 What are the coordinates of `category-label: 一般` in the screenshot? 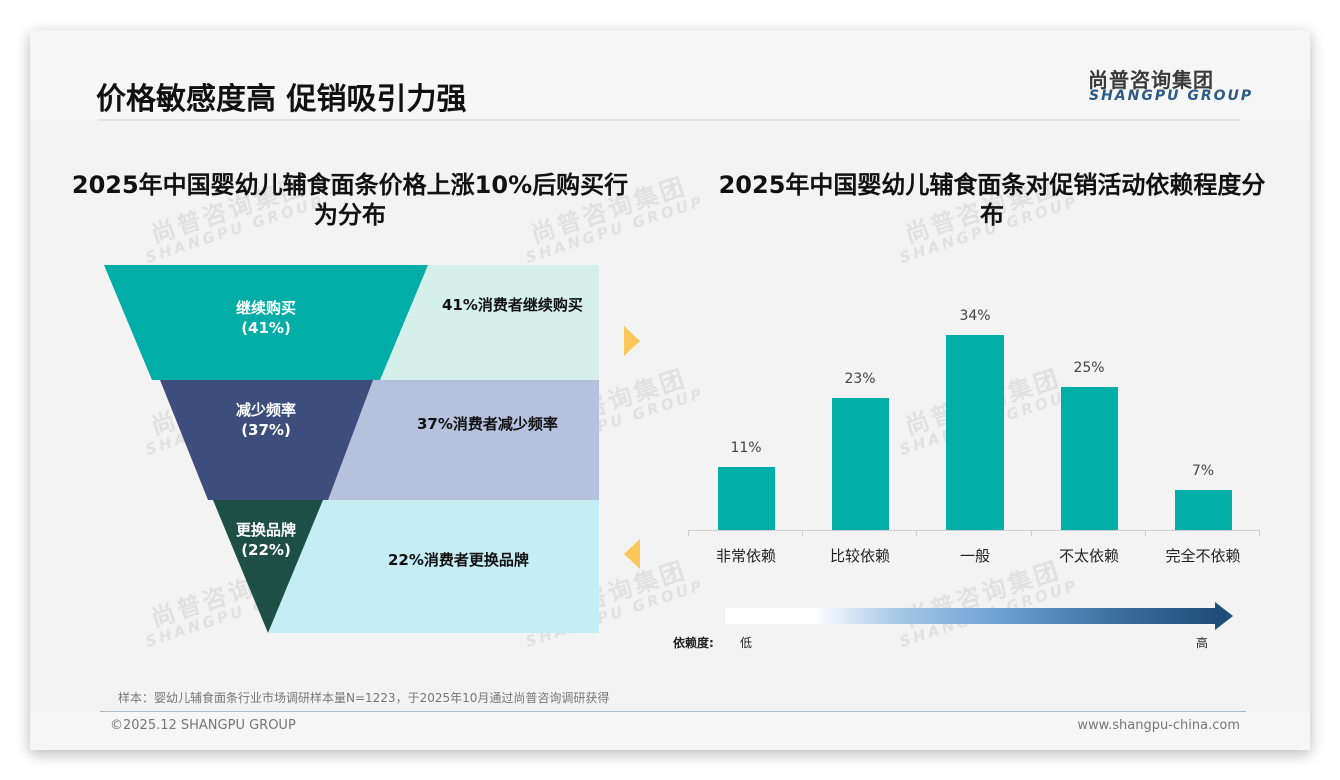 It's located at (974, 556).